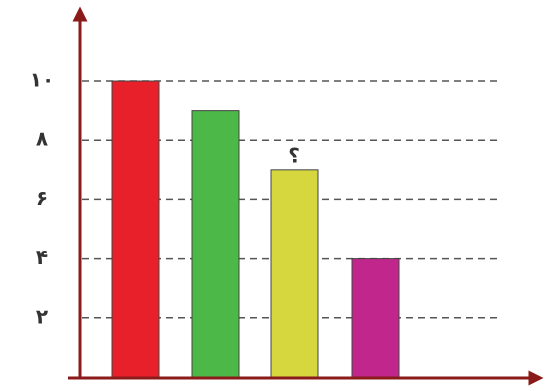 Image resolution: width=552 pixels, height=391 pixels. I want to click on y-tick-label: ۴, so click(42, 257).